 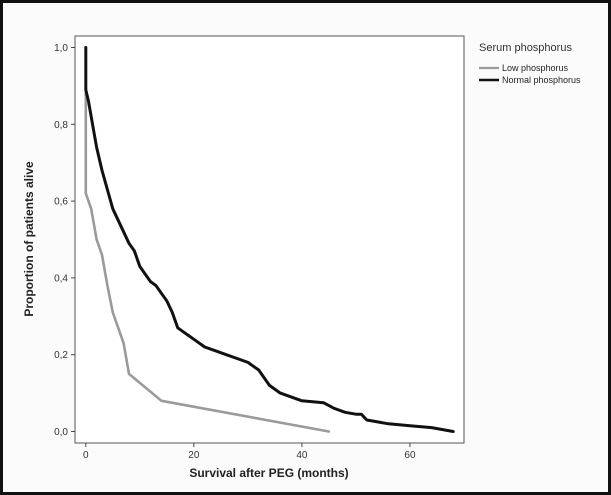 I want to click on x-tick-label: 60, so click(x=410, y=455).